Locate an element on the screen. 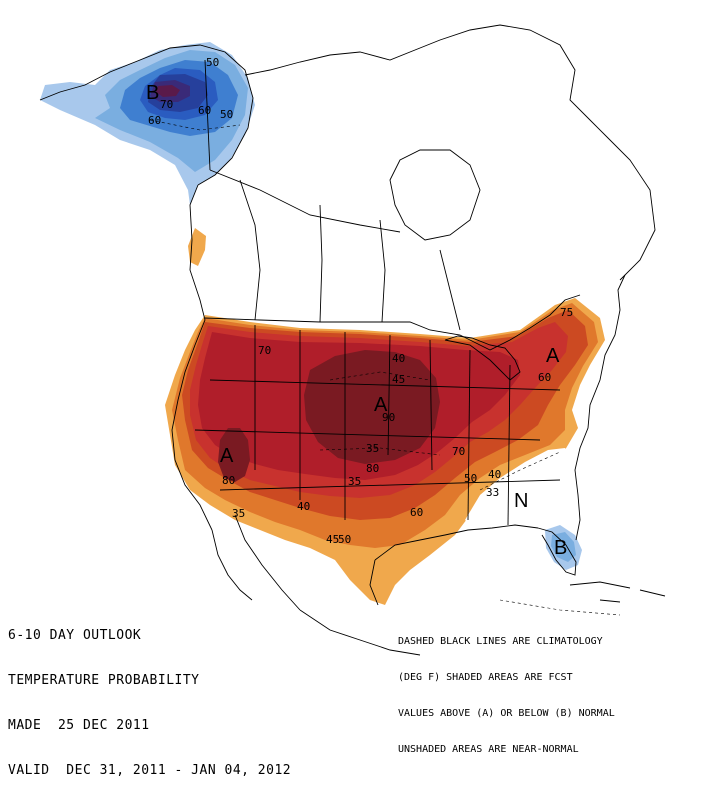 The image size is (719, 793). caribbean-islands is located at coordinates (617, 592).